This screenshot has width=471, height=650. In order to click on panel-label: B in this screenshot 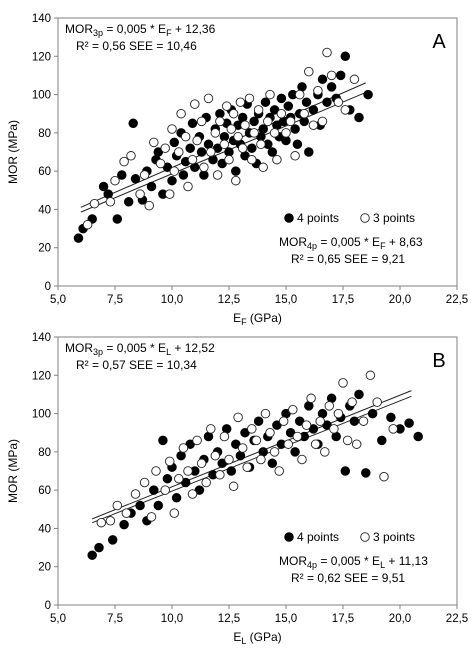, I will do `click(438, 361)`.